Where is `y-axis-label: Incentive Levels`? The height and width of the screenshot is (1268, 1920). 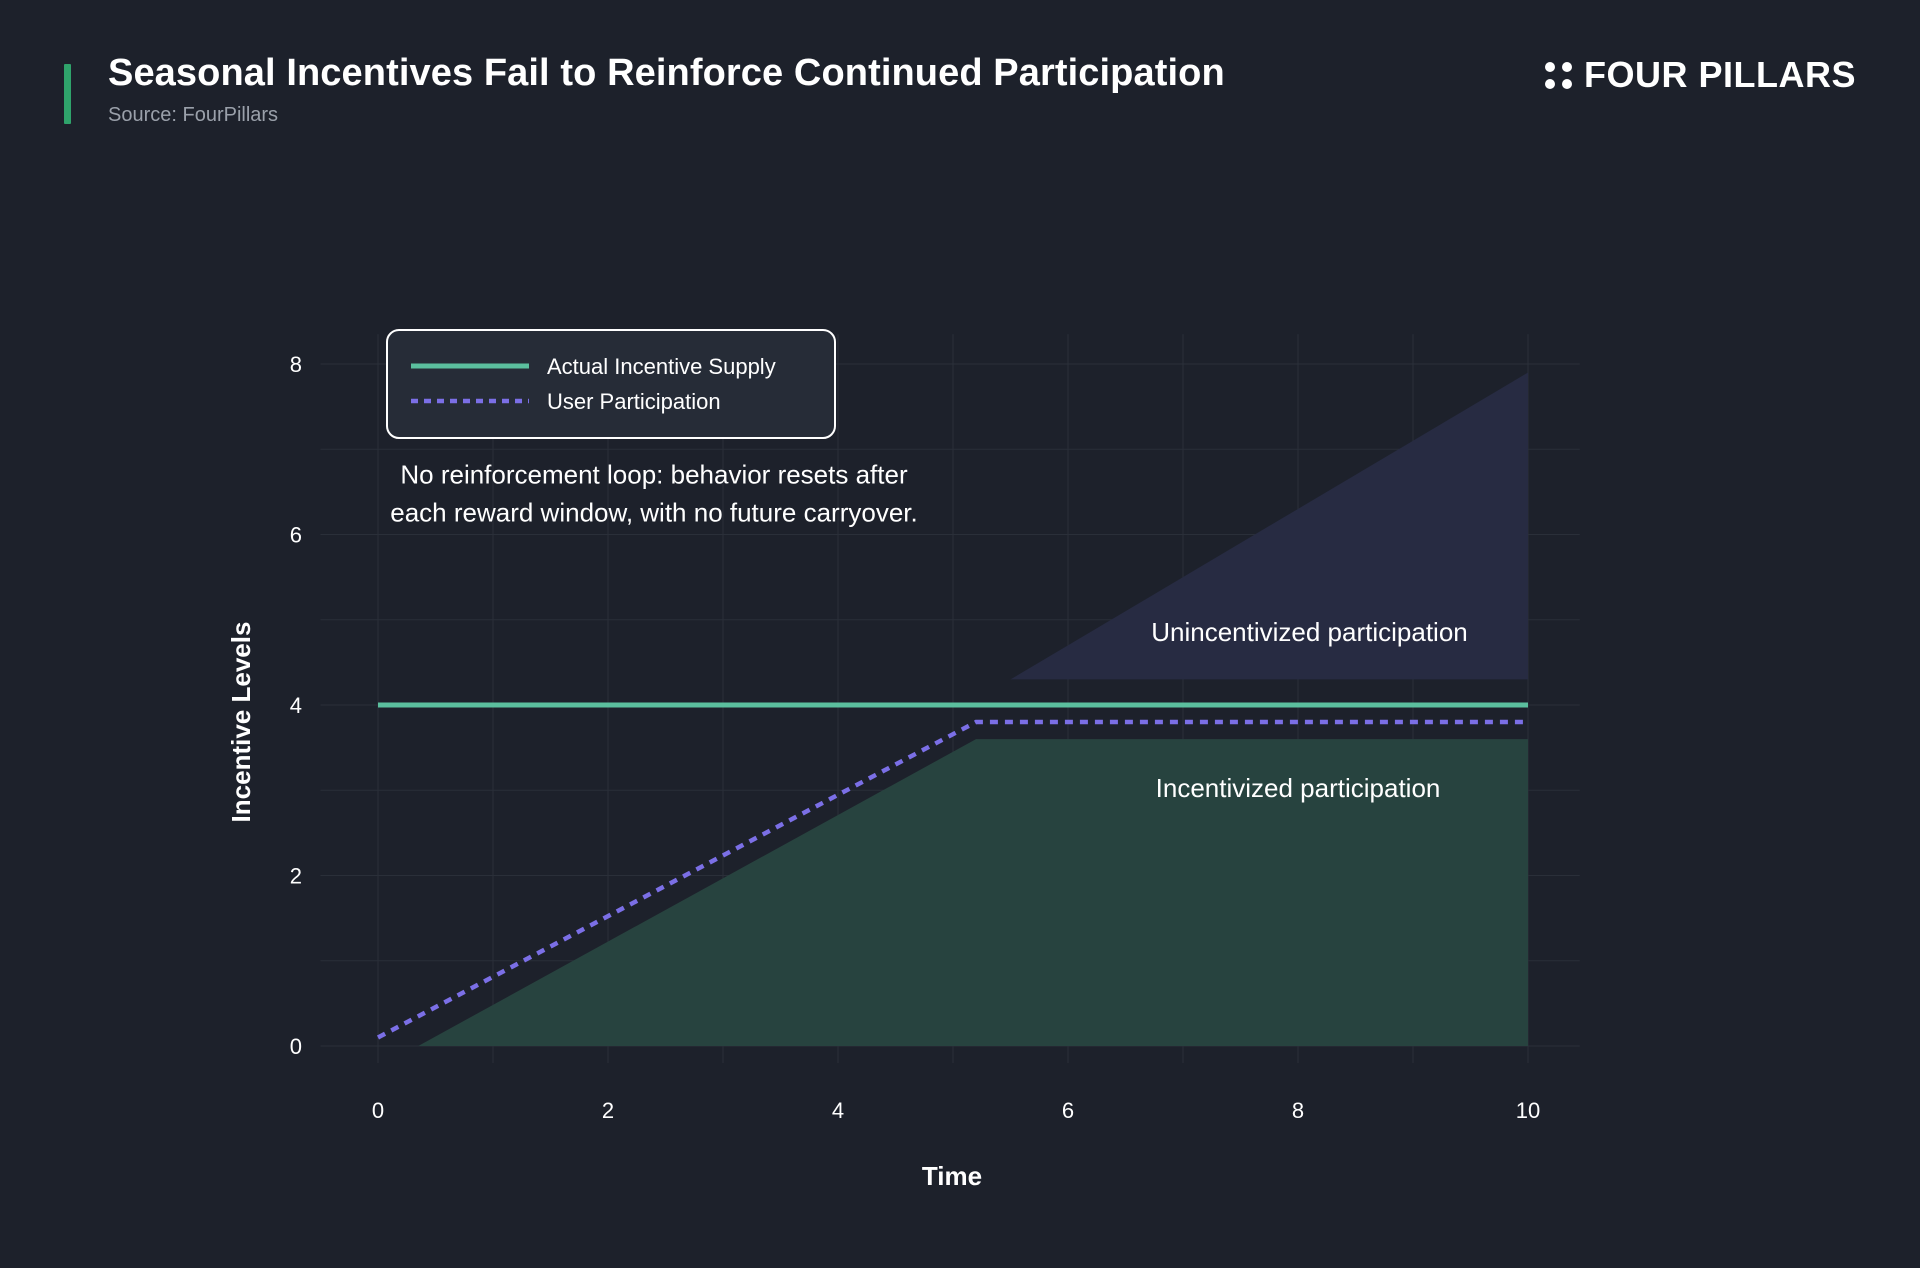 y-axis-label: Incentive Levels is located at coordinates (241, 722).